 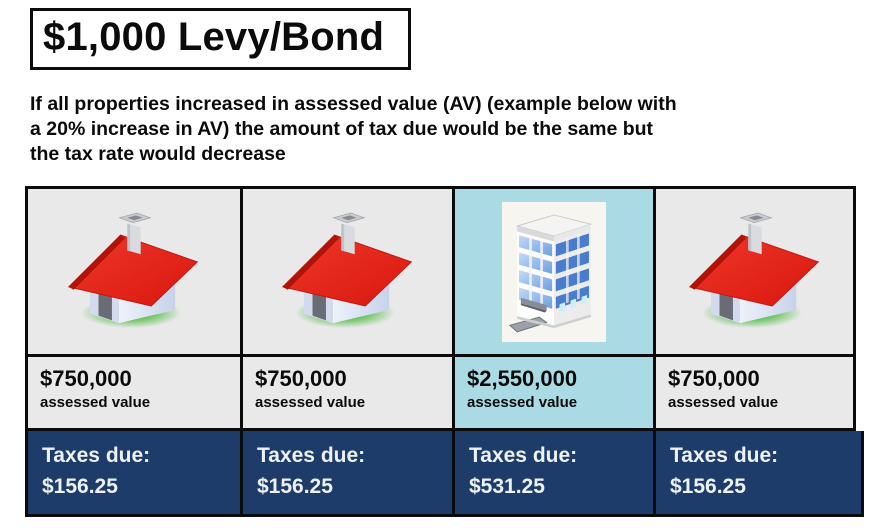 I want to click on page-title: $1,000 Levy/Bond, so click(x=214, y=37).